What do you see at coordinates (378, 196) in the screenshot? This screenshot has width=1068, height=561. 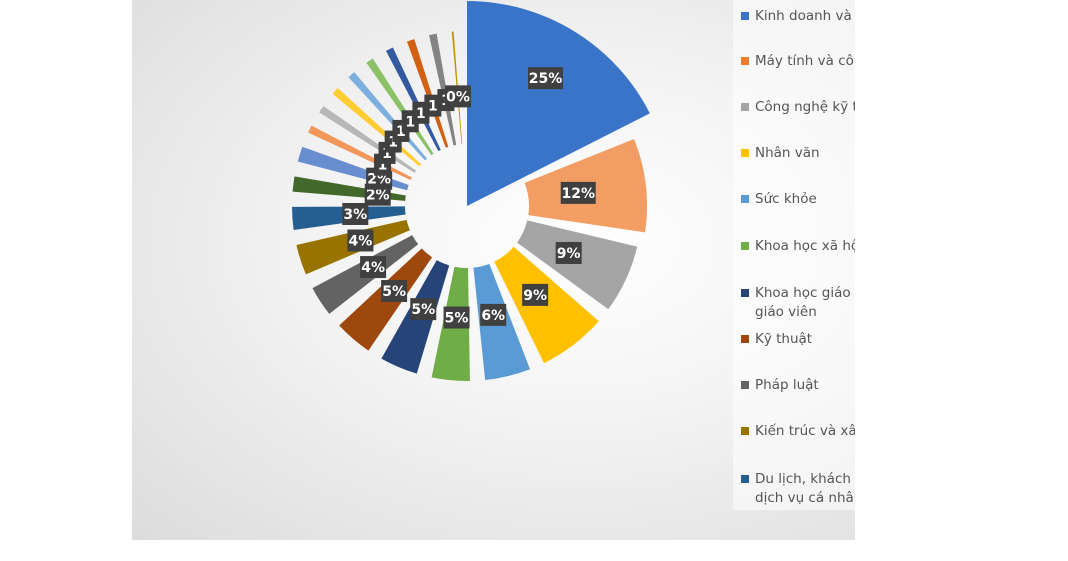 I see `data-label-text: 2%` at bounding box center [378, 196].